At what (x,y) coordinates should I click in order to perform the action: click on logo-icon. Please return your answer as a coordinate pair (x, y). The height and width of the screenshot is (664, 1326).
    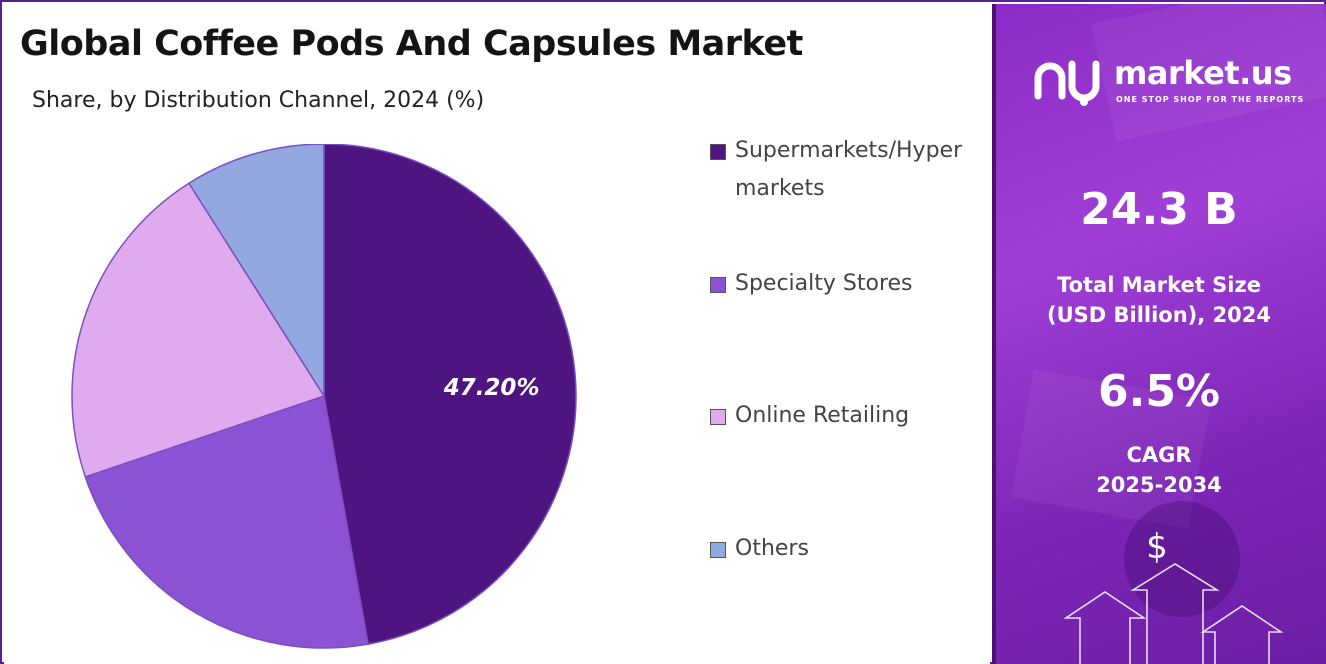
    Looking at the image, I should click on (1067, 83).